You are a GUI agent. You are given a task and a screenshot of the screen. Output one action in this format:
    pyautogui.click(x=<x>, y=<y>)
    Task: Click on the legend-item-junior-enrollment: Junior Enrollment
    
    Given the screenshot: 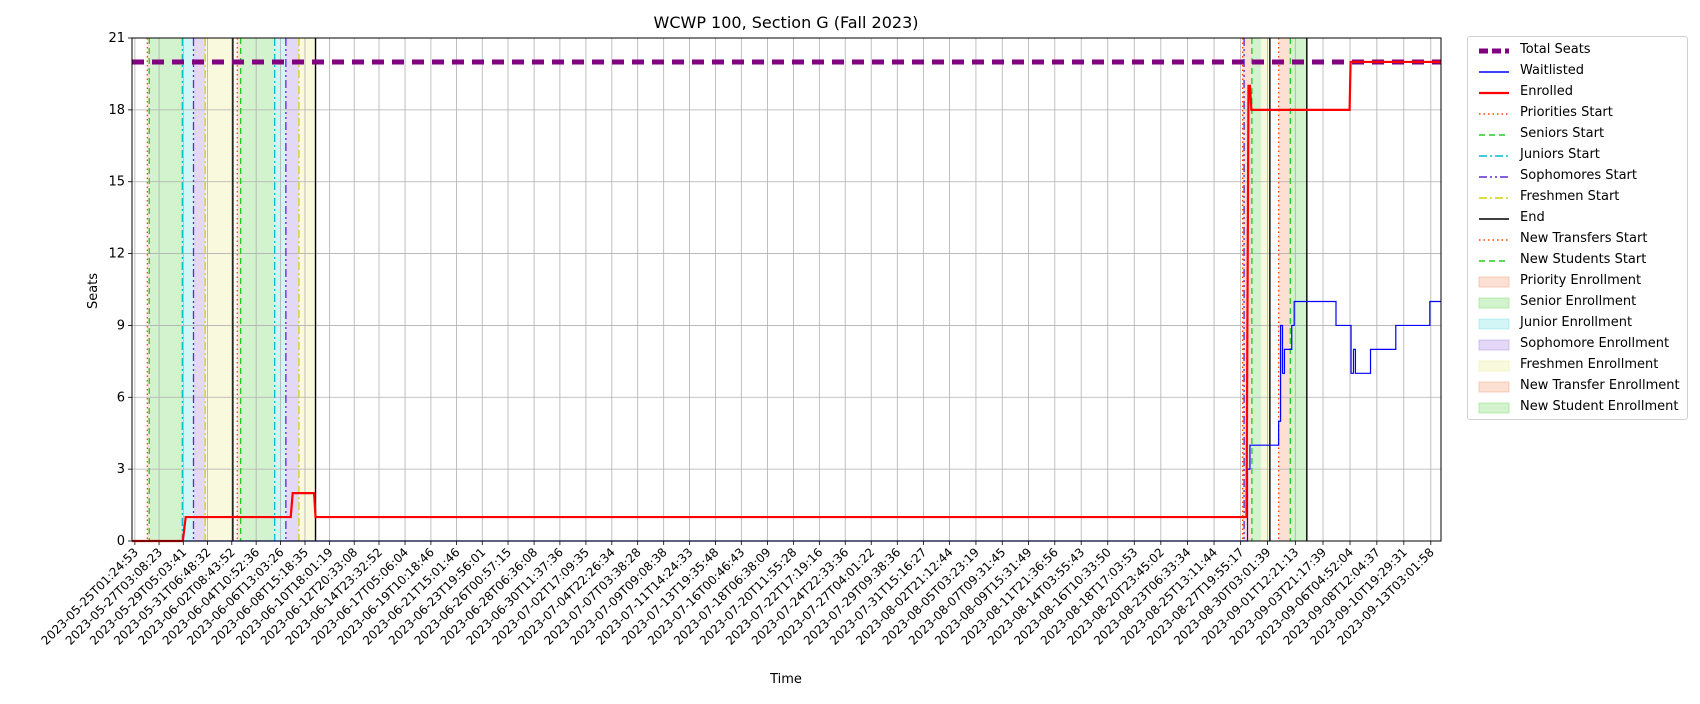 What is the action you would take?
    pyautogui.click(x=1581, y=324)
    